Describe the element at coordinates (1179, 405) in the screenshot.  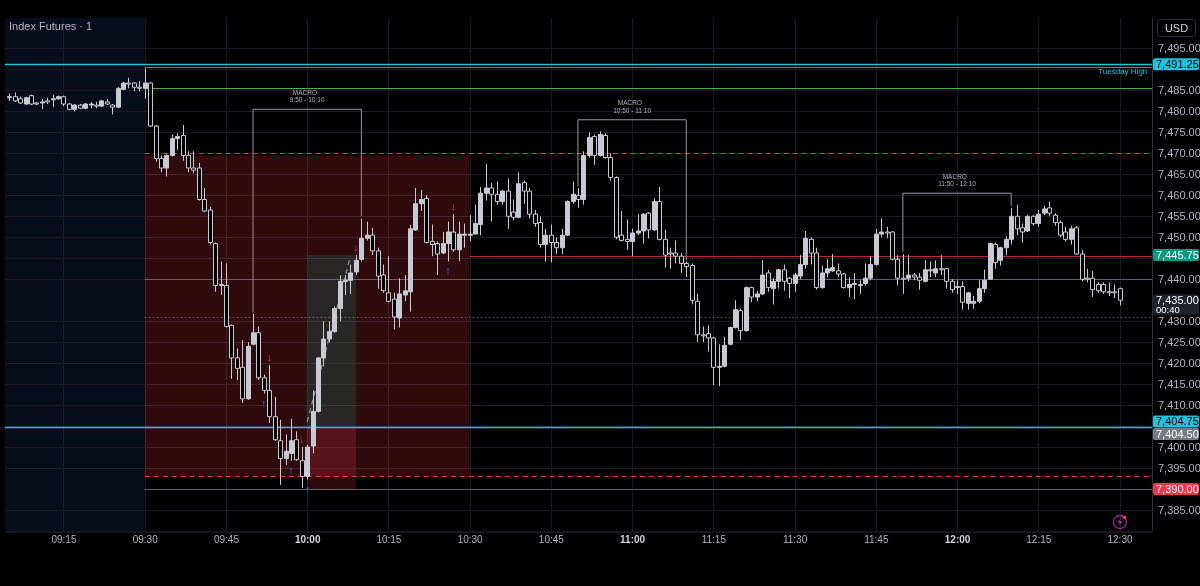
I see `y-tick-label: 7,410.00` at that location.